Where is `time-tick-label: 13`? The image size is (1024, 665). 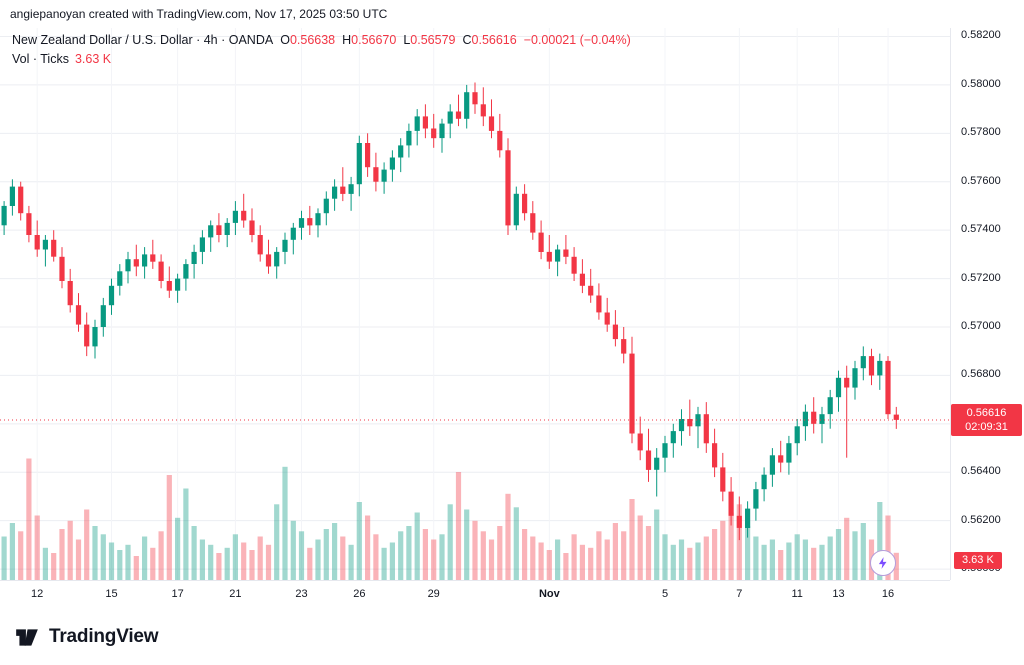
time-tick-label: 13 is located at coordinates (838, 594).